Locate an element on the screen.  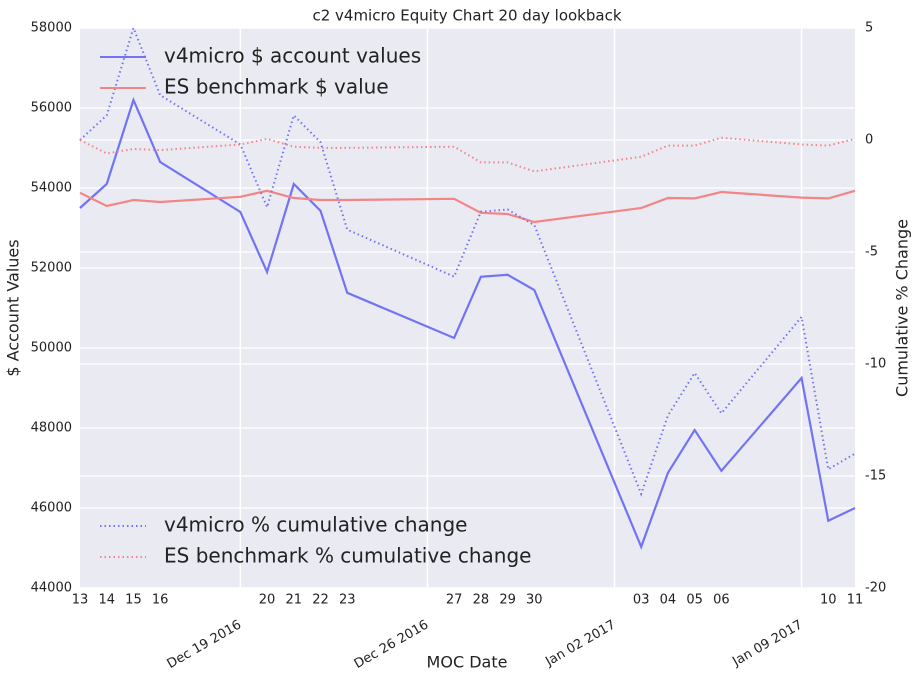
x-tick-label: 16 is located at coordinates (160, 600).